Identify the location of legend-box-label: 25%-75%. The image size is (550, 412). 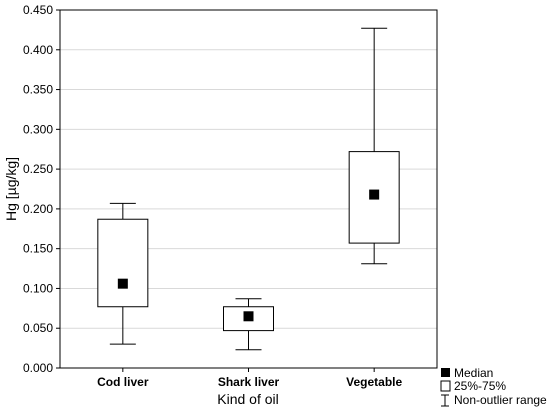
(480, 386).